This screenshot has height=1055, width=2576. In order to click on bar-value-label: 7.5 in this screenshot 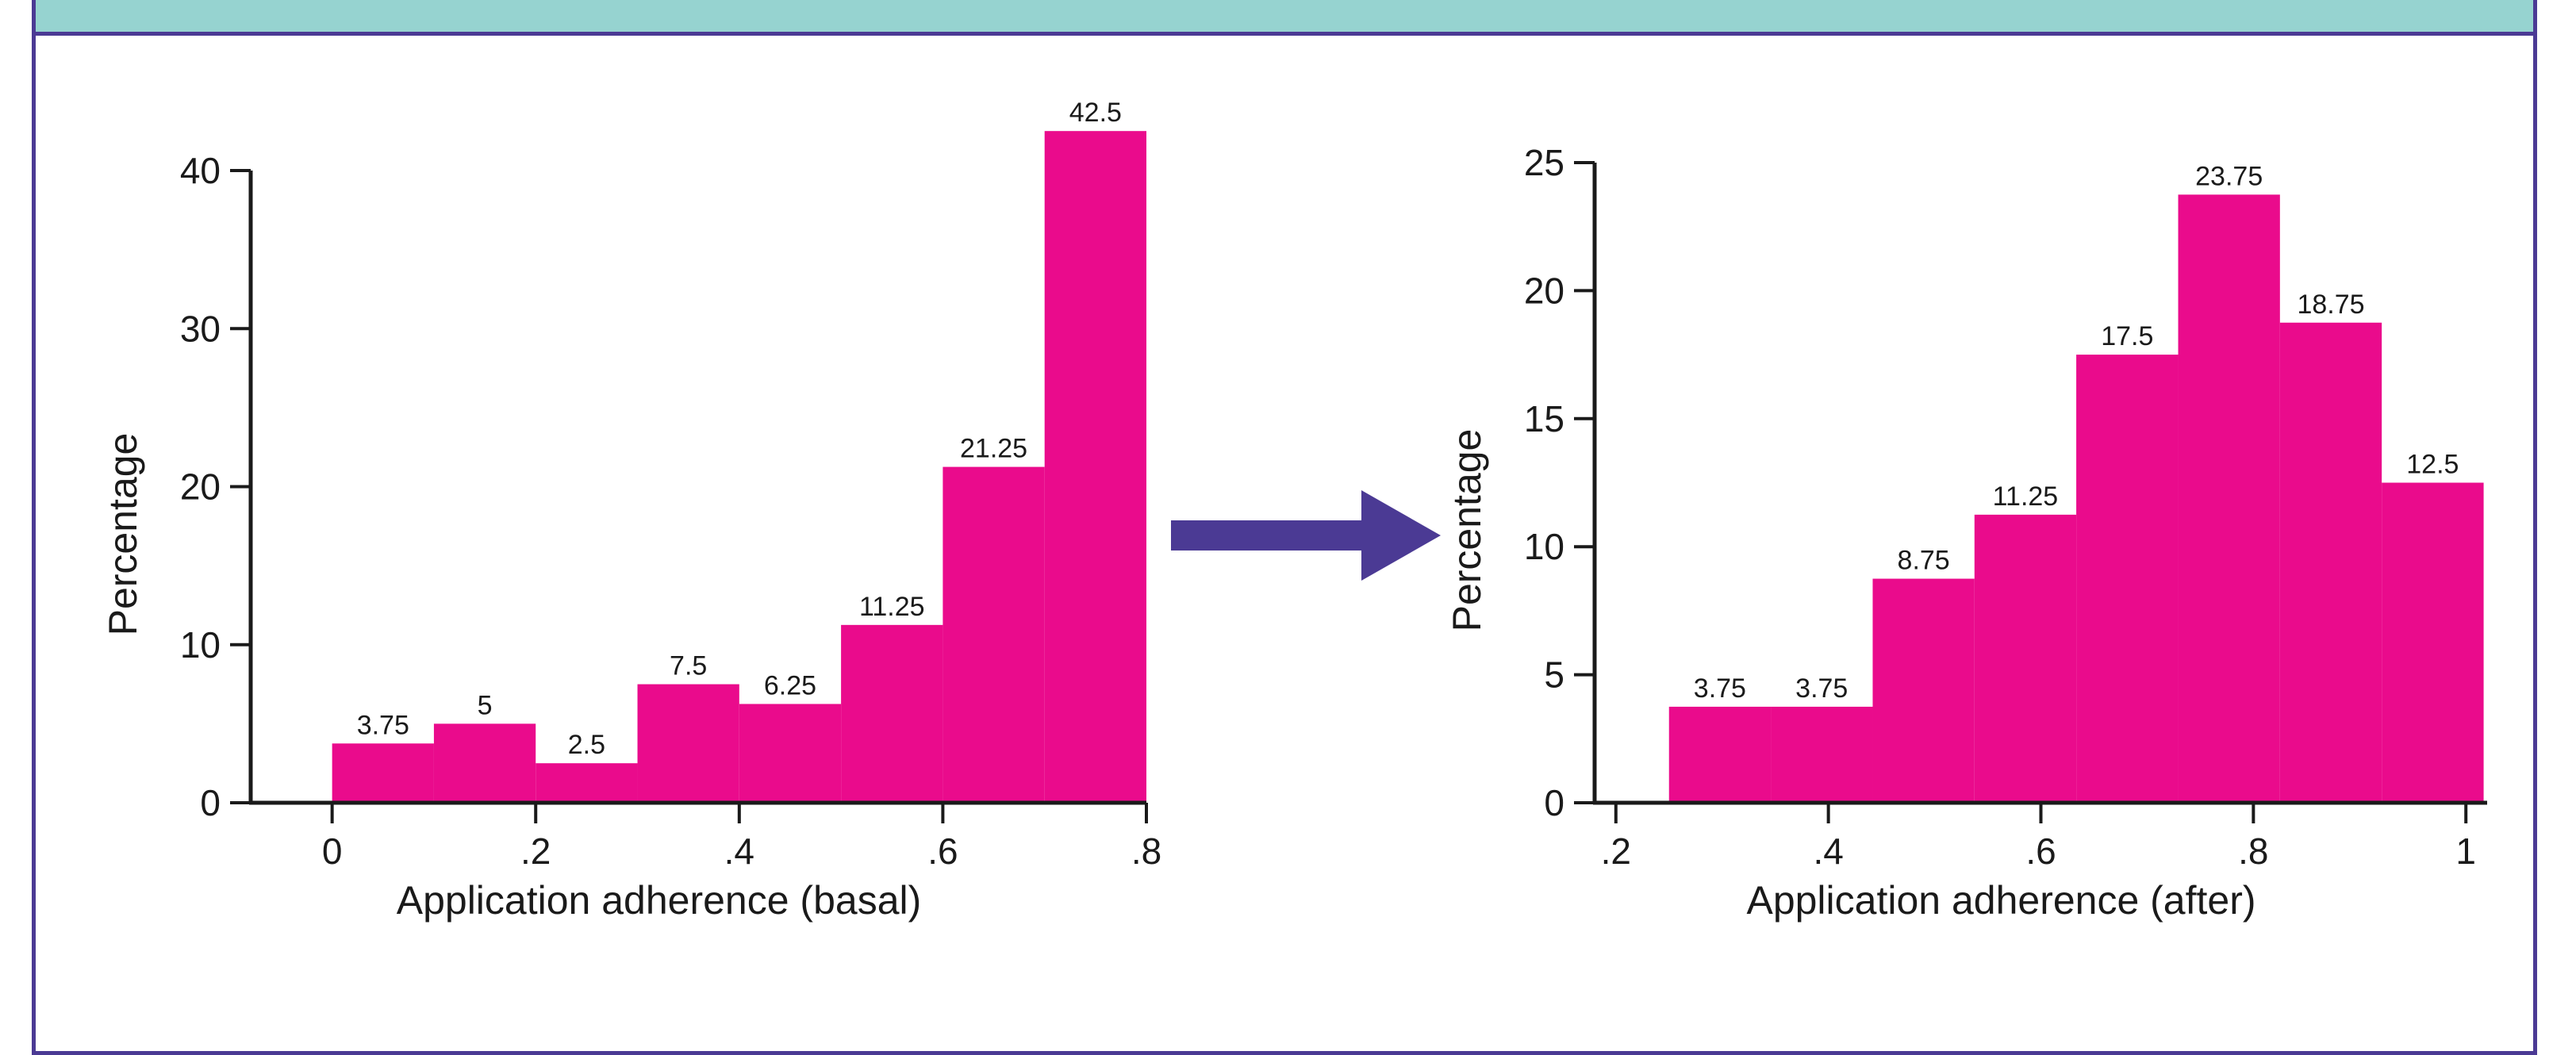, I will do `click(688, 666)`.